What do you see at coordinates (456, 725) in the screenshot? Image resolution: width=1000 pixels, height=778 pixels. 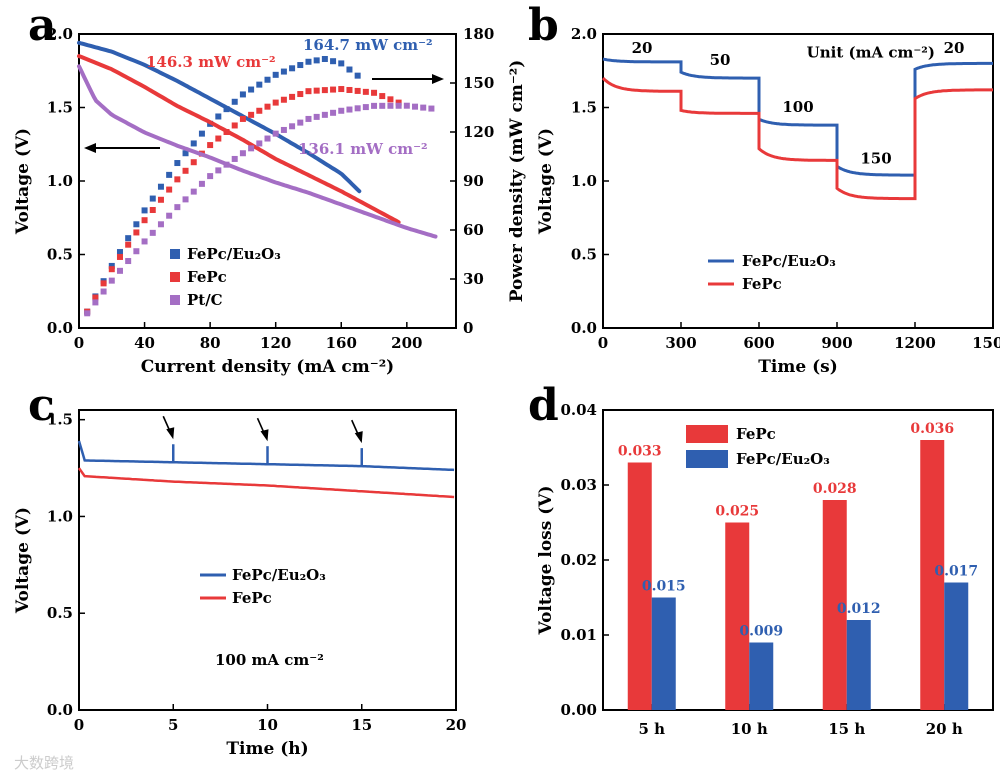 I see `panel-c-xtick-label: 20` at bounding box center [456, 725].